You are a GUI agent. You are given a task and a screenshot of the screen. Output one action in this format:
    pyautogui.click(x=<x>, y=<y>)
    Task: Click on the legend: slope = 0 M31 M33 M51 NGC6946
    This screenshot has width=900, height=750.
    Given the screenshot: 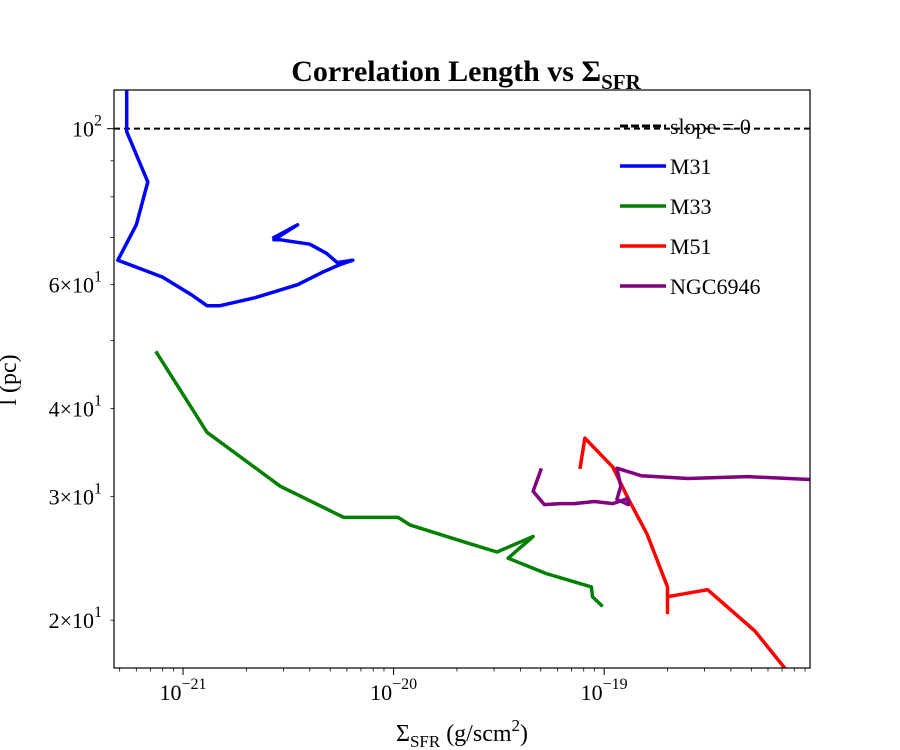 What is the action you would take?
    pyautogui.click(x=690, y=206)
    